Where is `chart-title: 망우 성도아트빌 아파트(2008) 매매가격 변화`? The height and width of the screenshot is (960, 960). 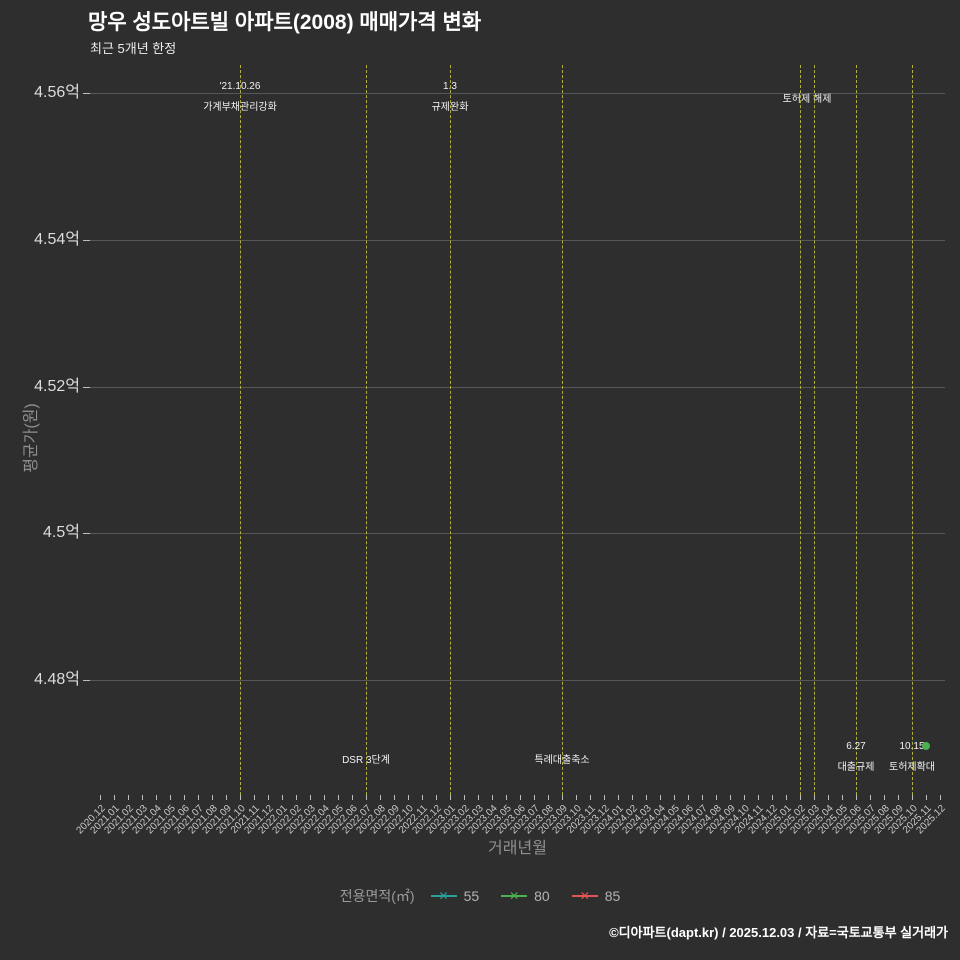
chart-title: 망우 성도아트빌 아파트(2008) 매매가격 변화 is located at coordinates (285, 22).